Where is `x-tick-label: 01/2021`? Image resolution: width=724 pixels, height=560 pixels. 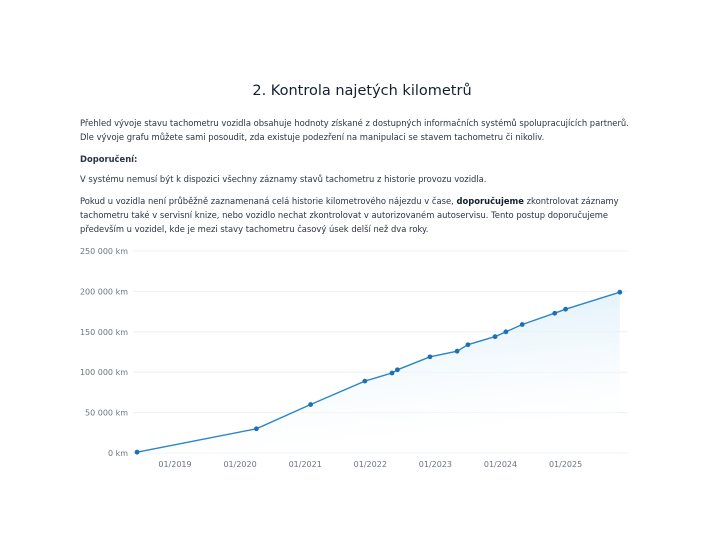
x-tick-label: 01/2021 is located at coordinates (305, 464).